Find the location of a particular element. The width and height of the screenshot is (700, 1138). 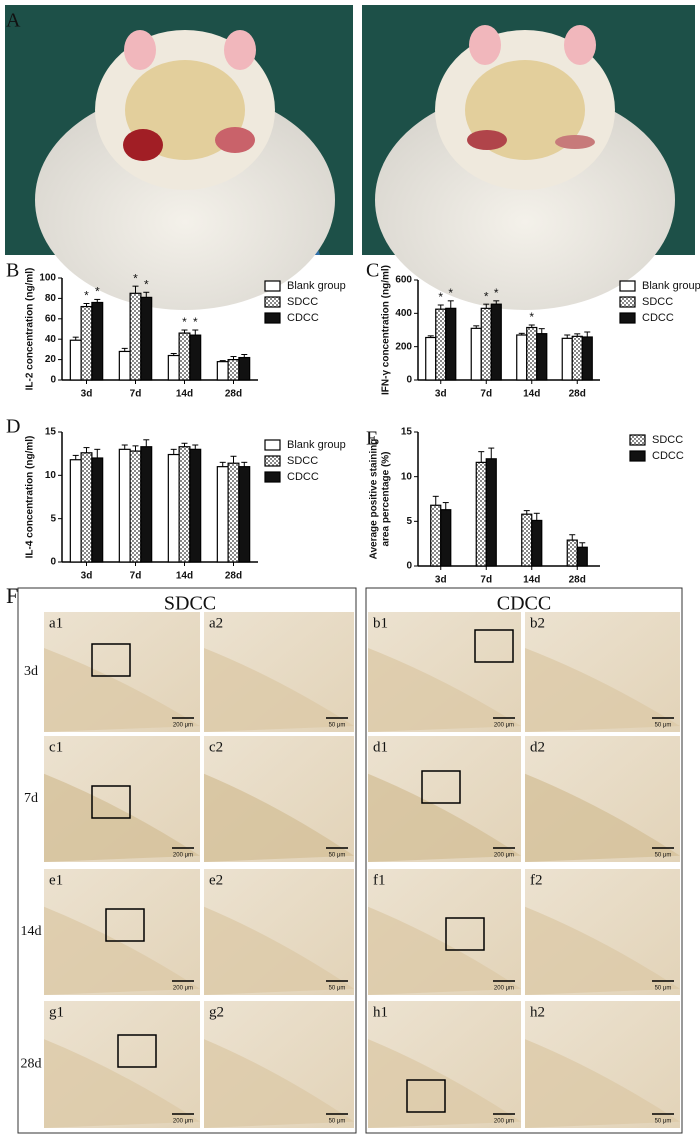

histology-tile: b2 50 μm is located at coordinates (602, 672).